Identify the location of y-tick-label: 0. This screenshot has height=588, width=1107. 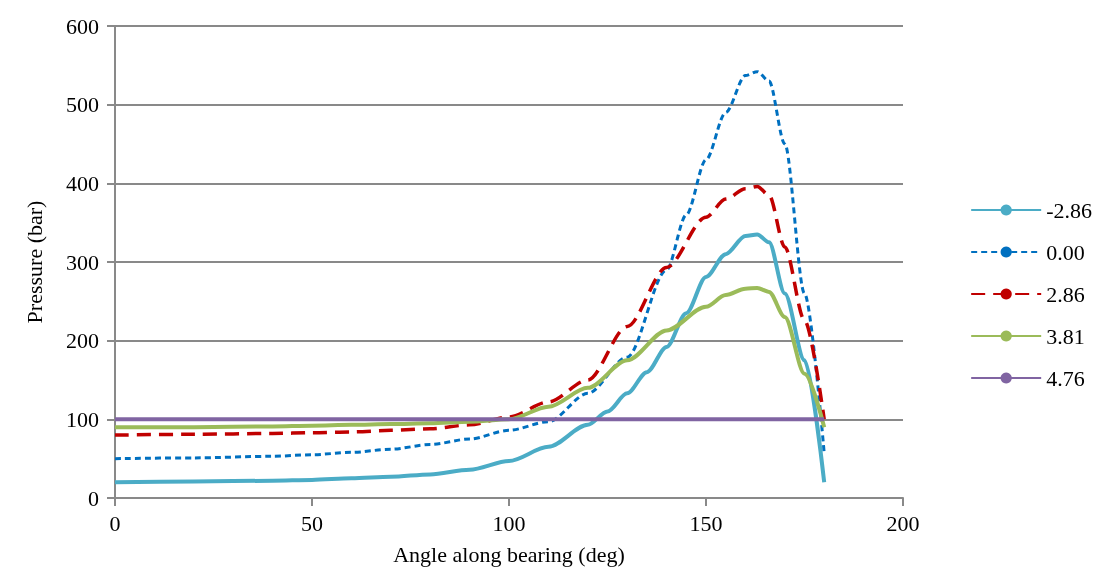
(93, 498).